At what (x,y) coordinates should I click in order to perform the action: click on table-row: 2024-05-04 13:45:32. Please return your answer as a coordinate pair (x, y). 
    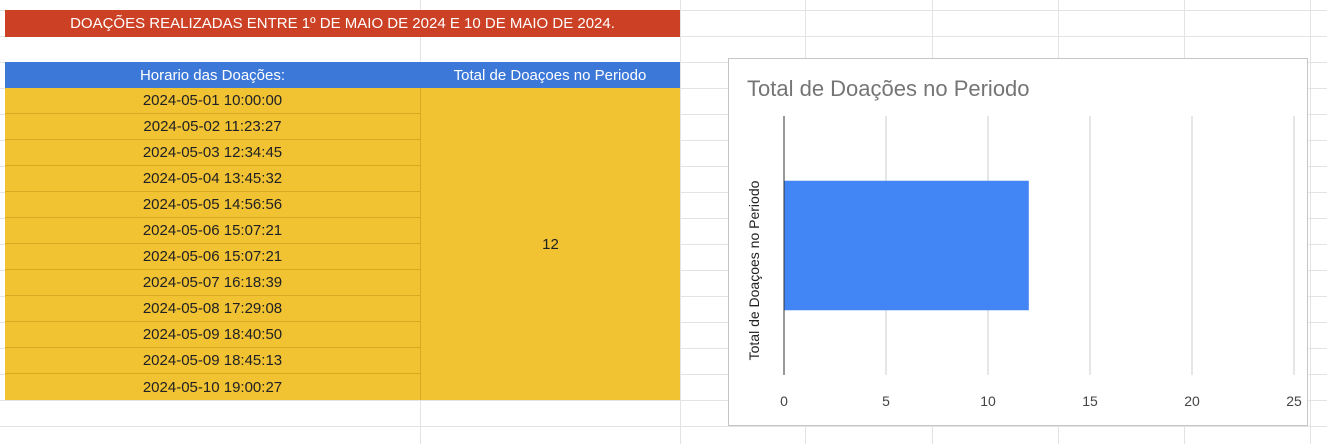
    Looking at the image, I should click on (212, 179).